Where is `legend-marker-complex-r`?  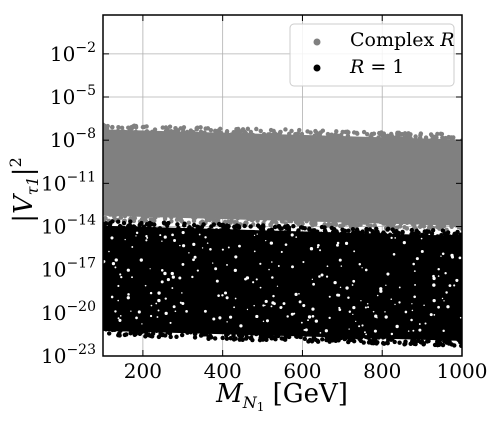
legend-marker-complex-r is located at coordinates (317, 42).